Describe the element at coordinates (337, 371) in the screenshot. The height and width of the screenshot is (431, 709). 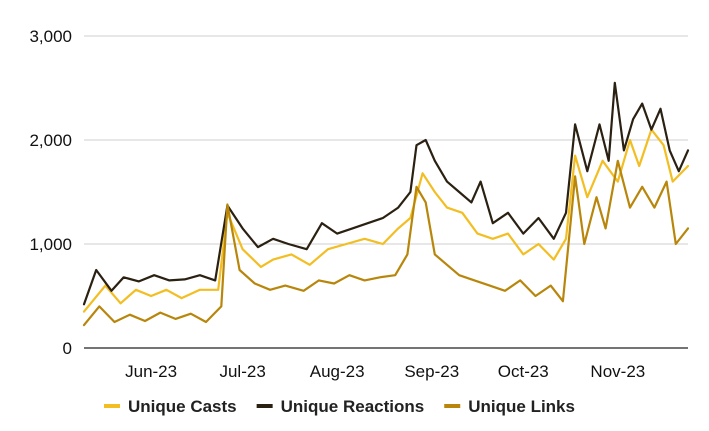
I see `x-tick-label: Aug-23` at that location.